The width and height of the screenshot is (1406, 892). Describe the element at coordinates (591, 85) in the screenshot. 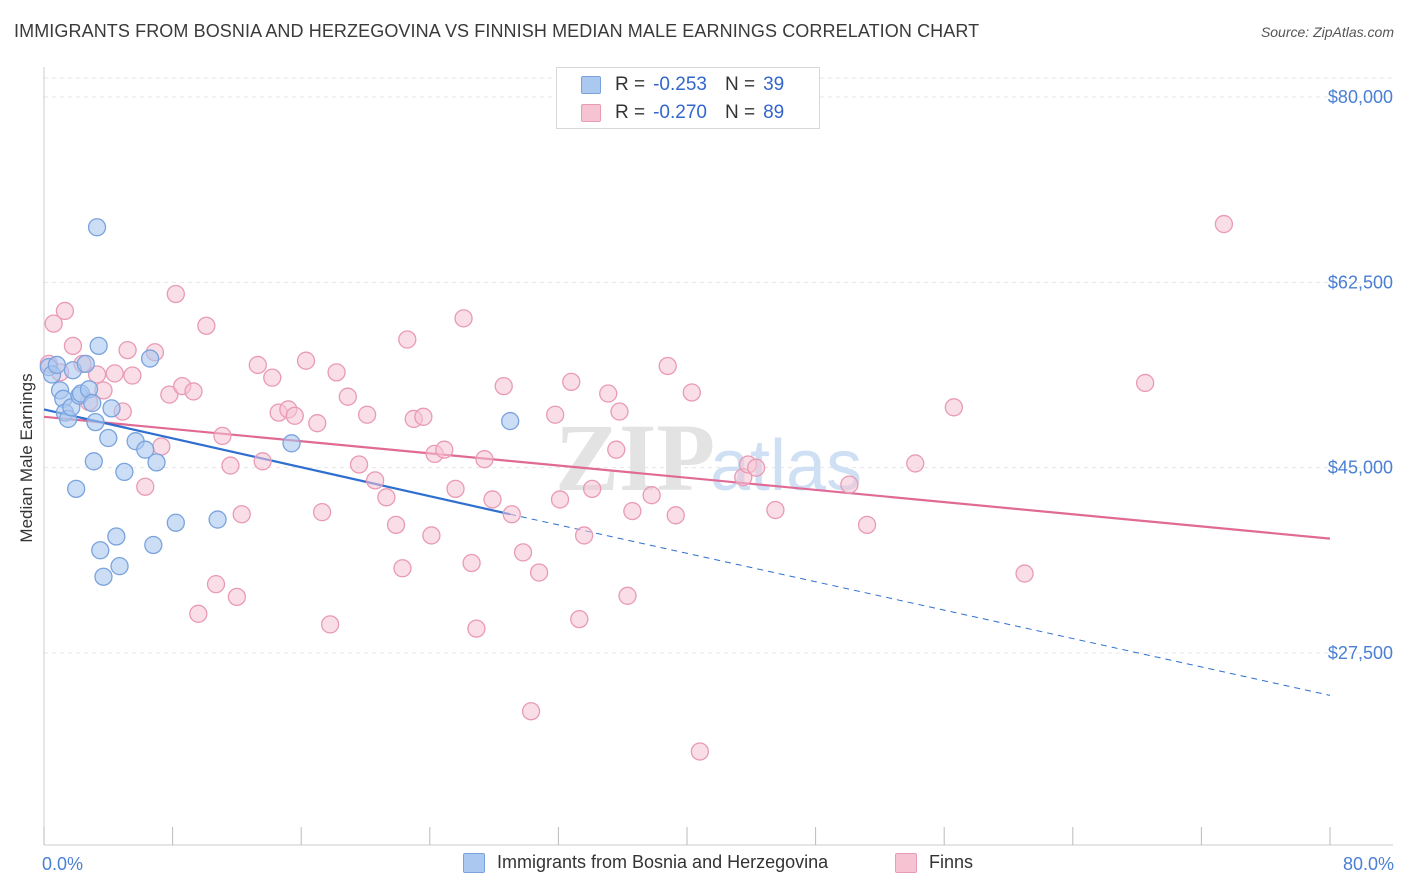

I see `legend-swatch-blue` at that location.